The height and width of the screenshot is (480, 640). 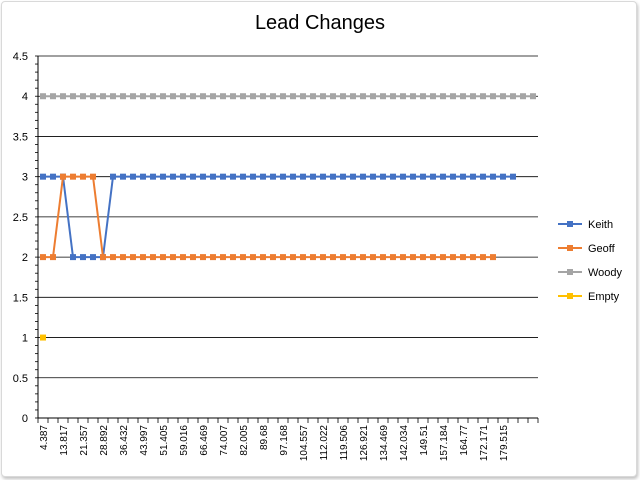 I want to click on series-geoff, so click(x=268, y=217).